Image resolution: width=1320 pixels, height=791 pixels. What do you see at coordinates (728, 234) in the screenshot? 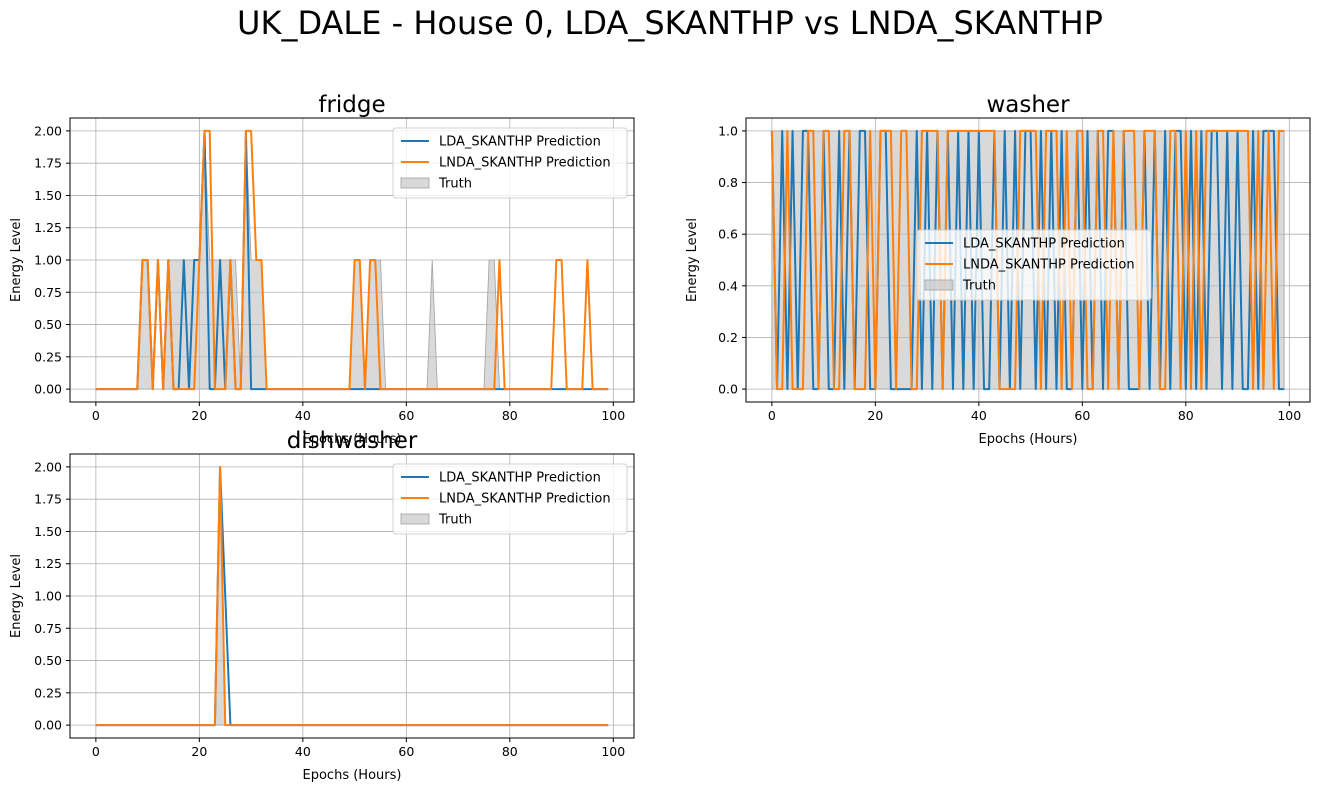
I see `y-tick-label: 0.6` at bounding box center [728, 234].